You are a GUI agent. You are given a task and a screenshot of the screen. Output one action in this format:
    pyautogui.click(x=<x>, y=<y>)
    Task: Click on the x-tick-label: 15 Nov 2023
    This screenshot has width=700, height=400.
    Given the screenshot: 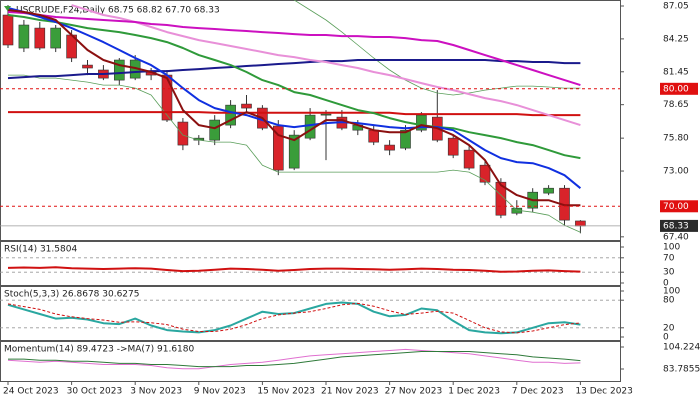 What is the action you would take?
    pyautogui.click(x=286, y=392)
    